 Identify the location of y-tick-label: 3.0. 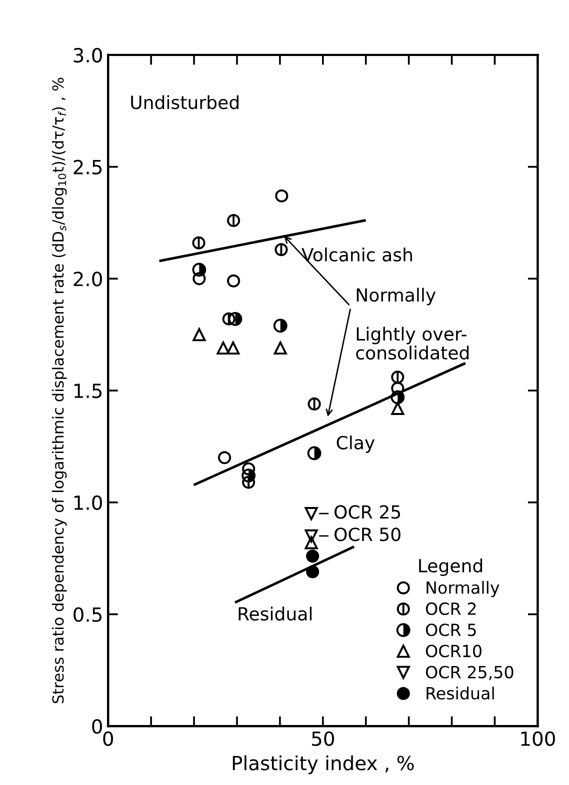
(88, 55).